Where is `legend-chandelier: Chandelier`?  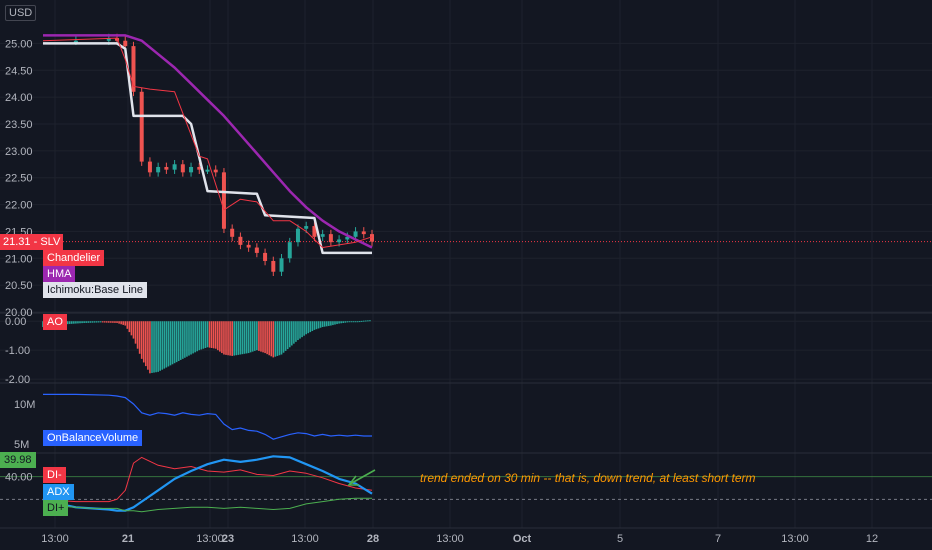 legend-chandelier: Chandelier is located at coordinates (74, 258).